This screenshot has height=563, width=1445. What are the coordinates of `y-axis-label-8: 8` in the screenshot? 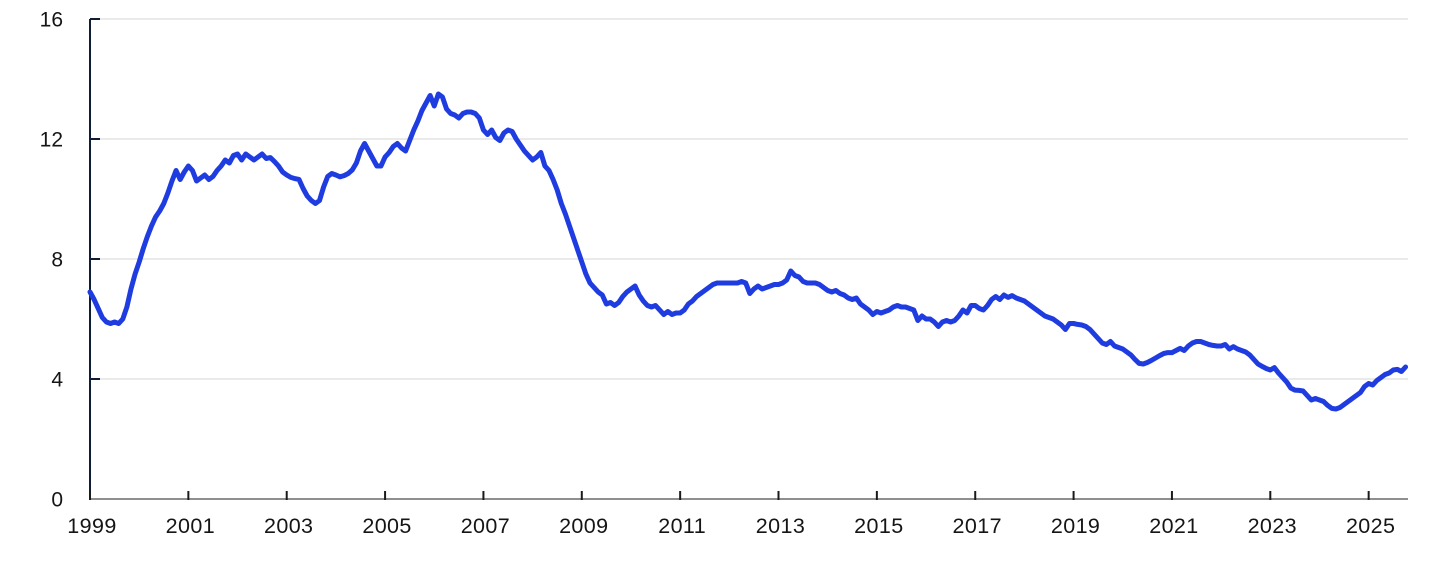 It's located at (57, 260).